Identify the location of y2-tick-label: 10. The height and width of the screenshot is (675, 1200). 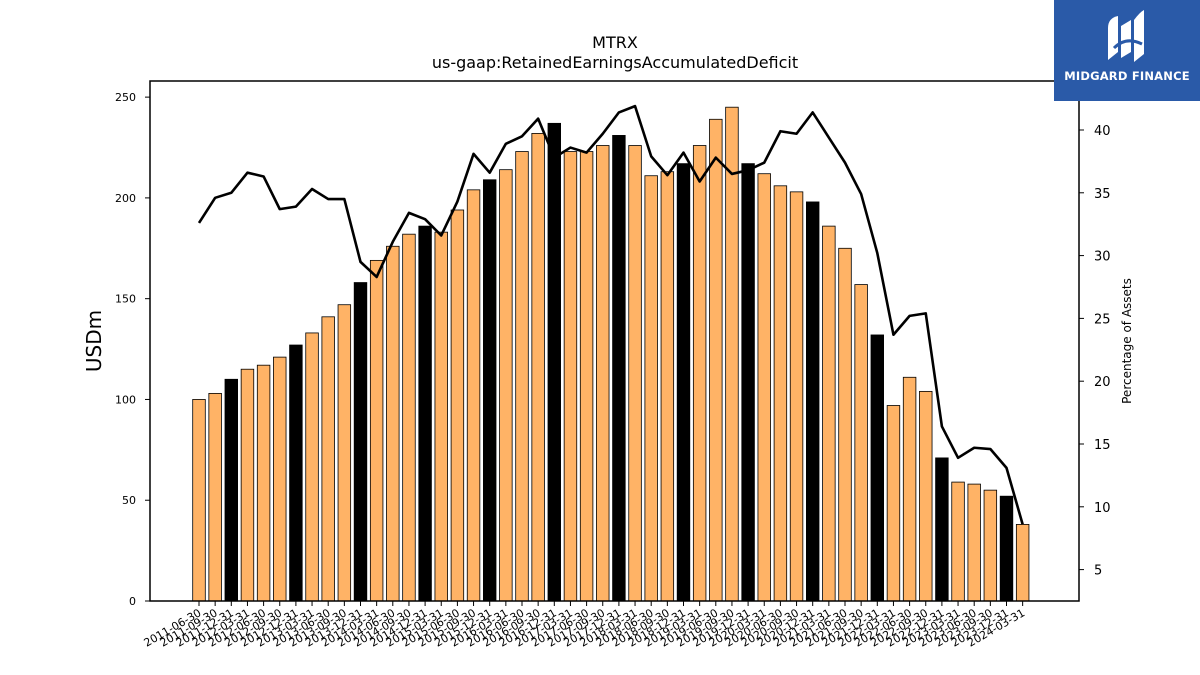
(1102, 508).